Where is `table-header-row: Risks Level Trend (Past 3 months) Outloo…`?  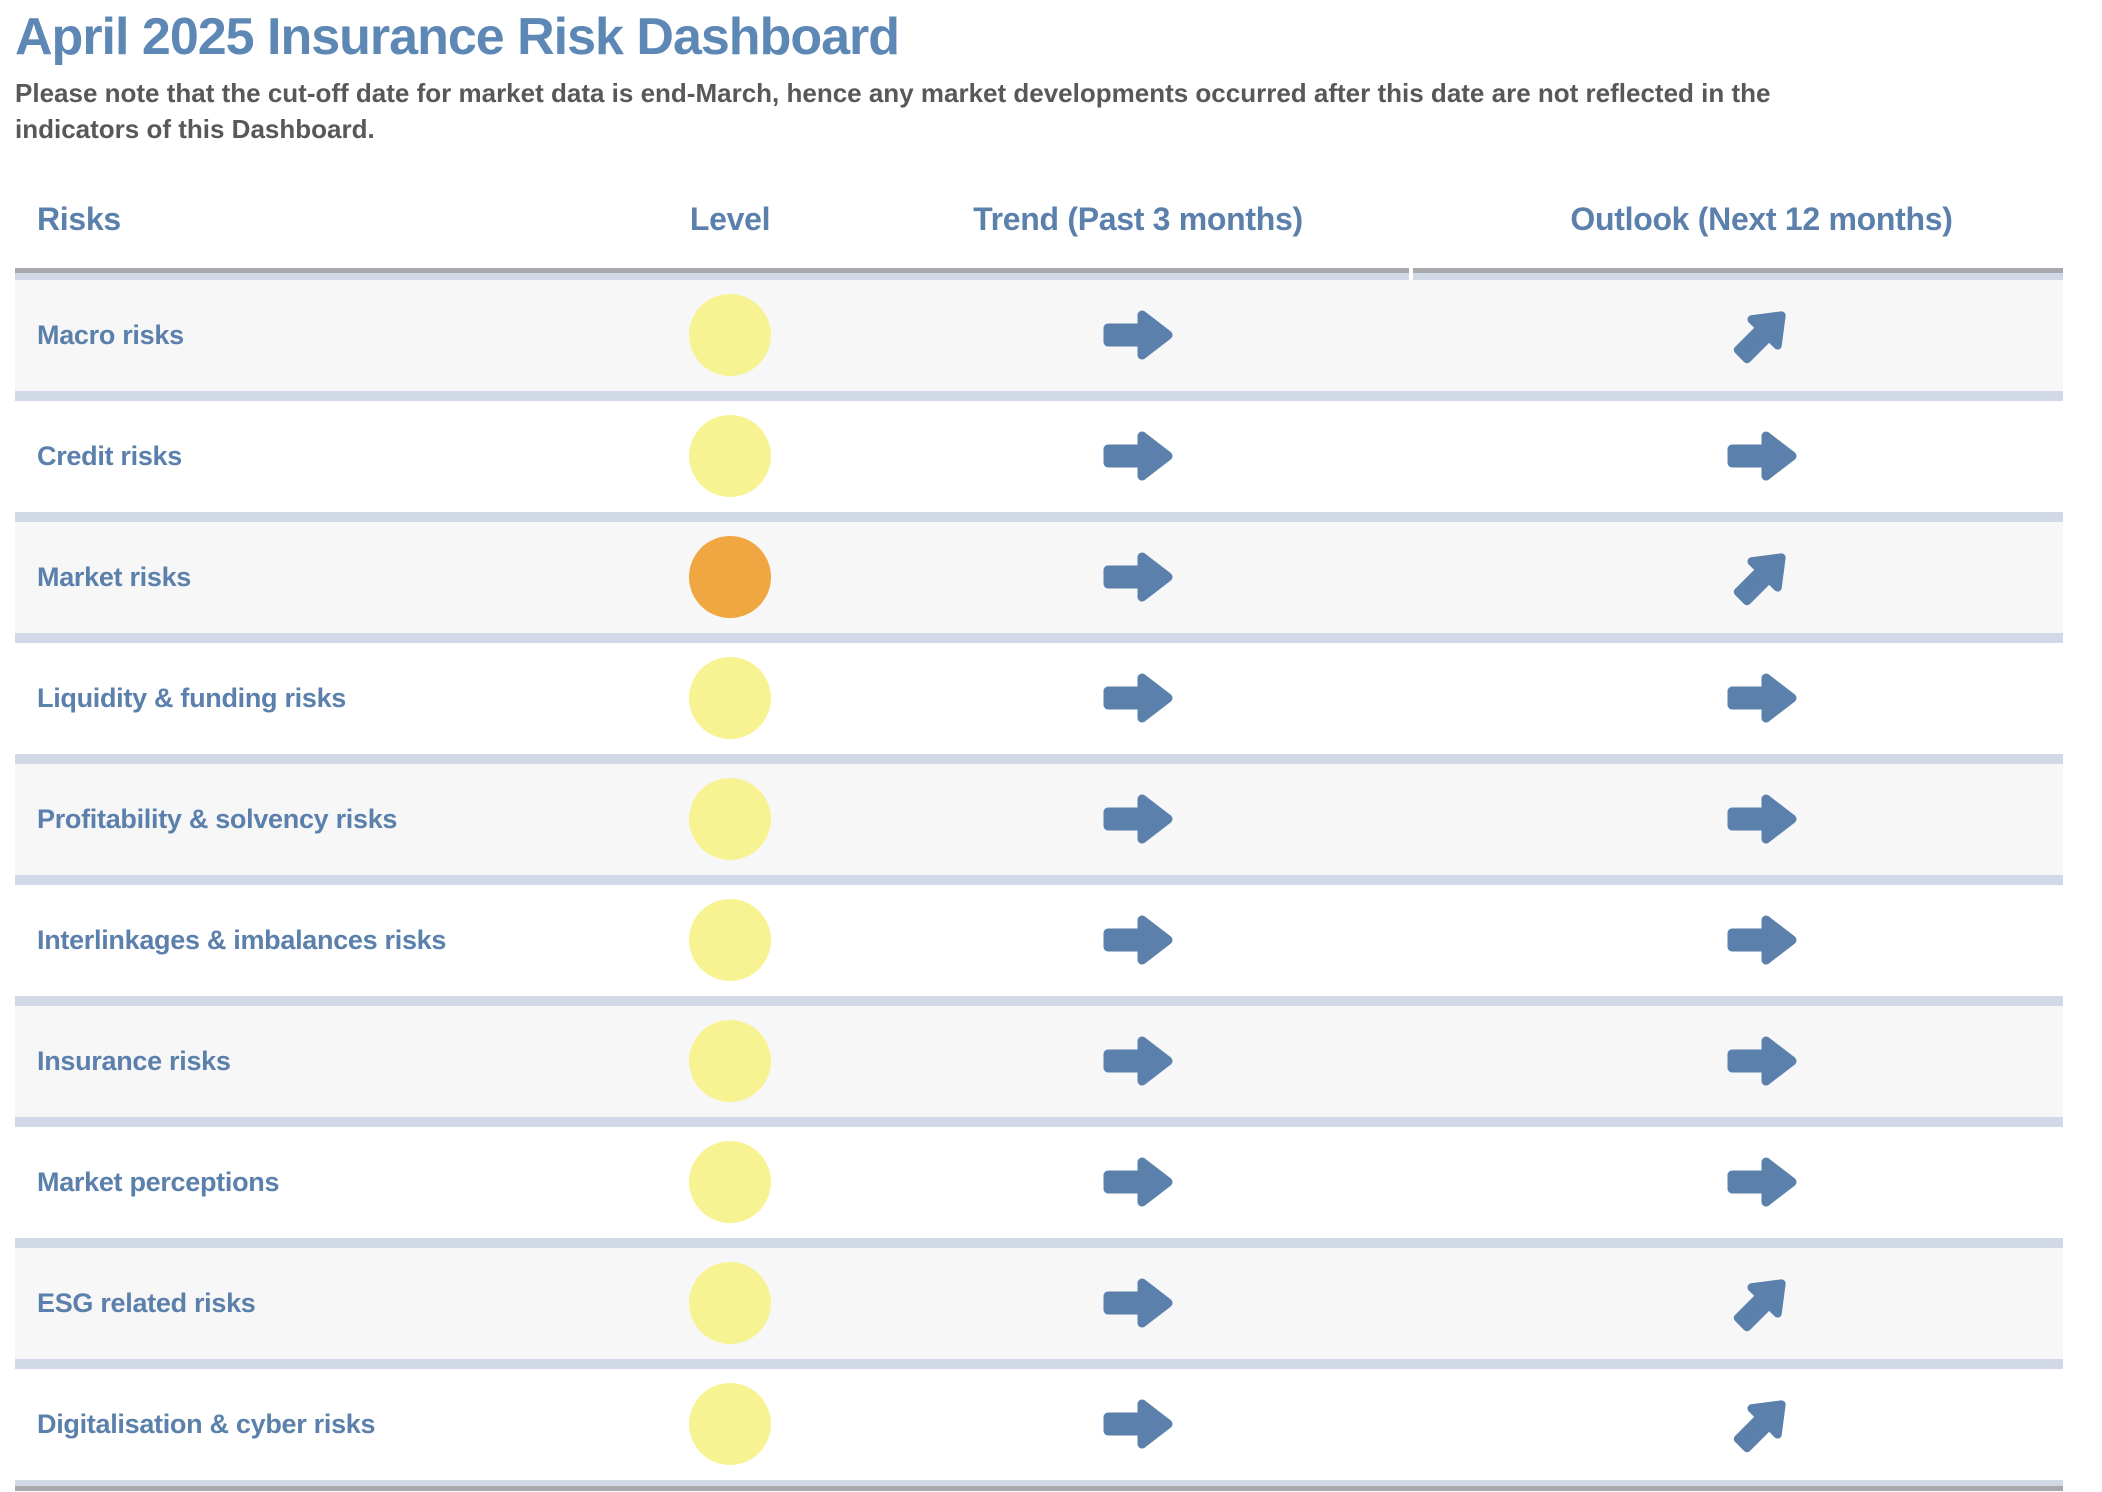 table-header-row: Risks Level Trend (Past 3 months) Outloo… is located at coordinates (1039, 220).